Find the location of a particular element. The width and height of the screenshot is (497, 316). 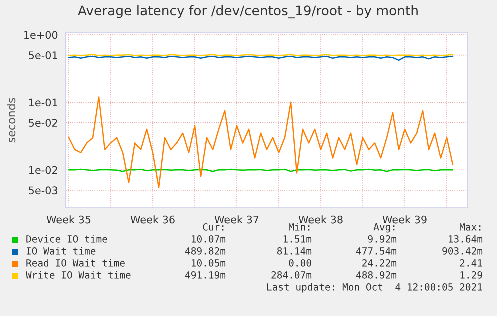

x-tick-label: Week 35 is located at coordinates (68, 220).